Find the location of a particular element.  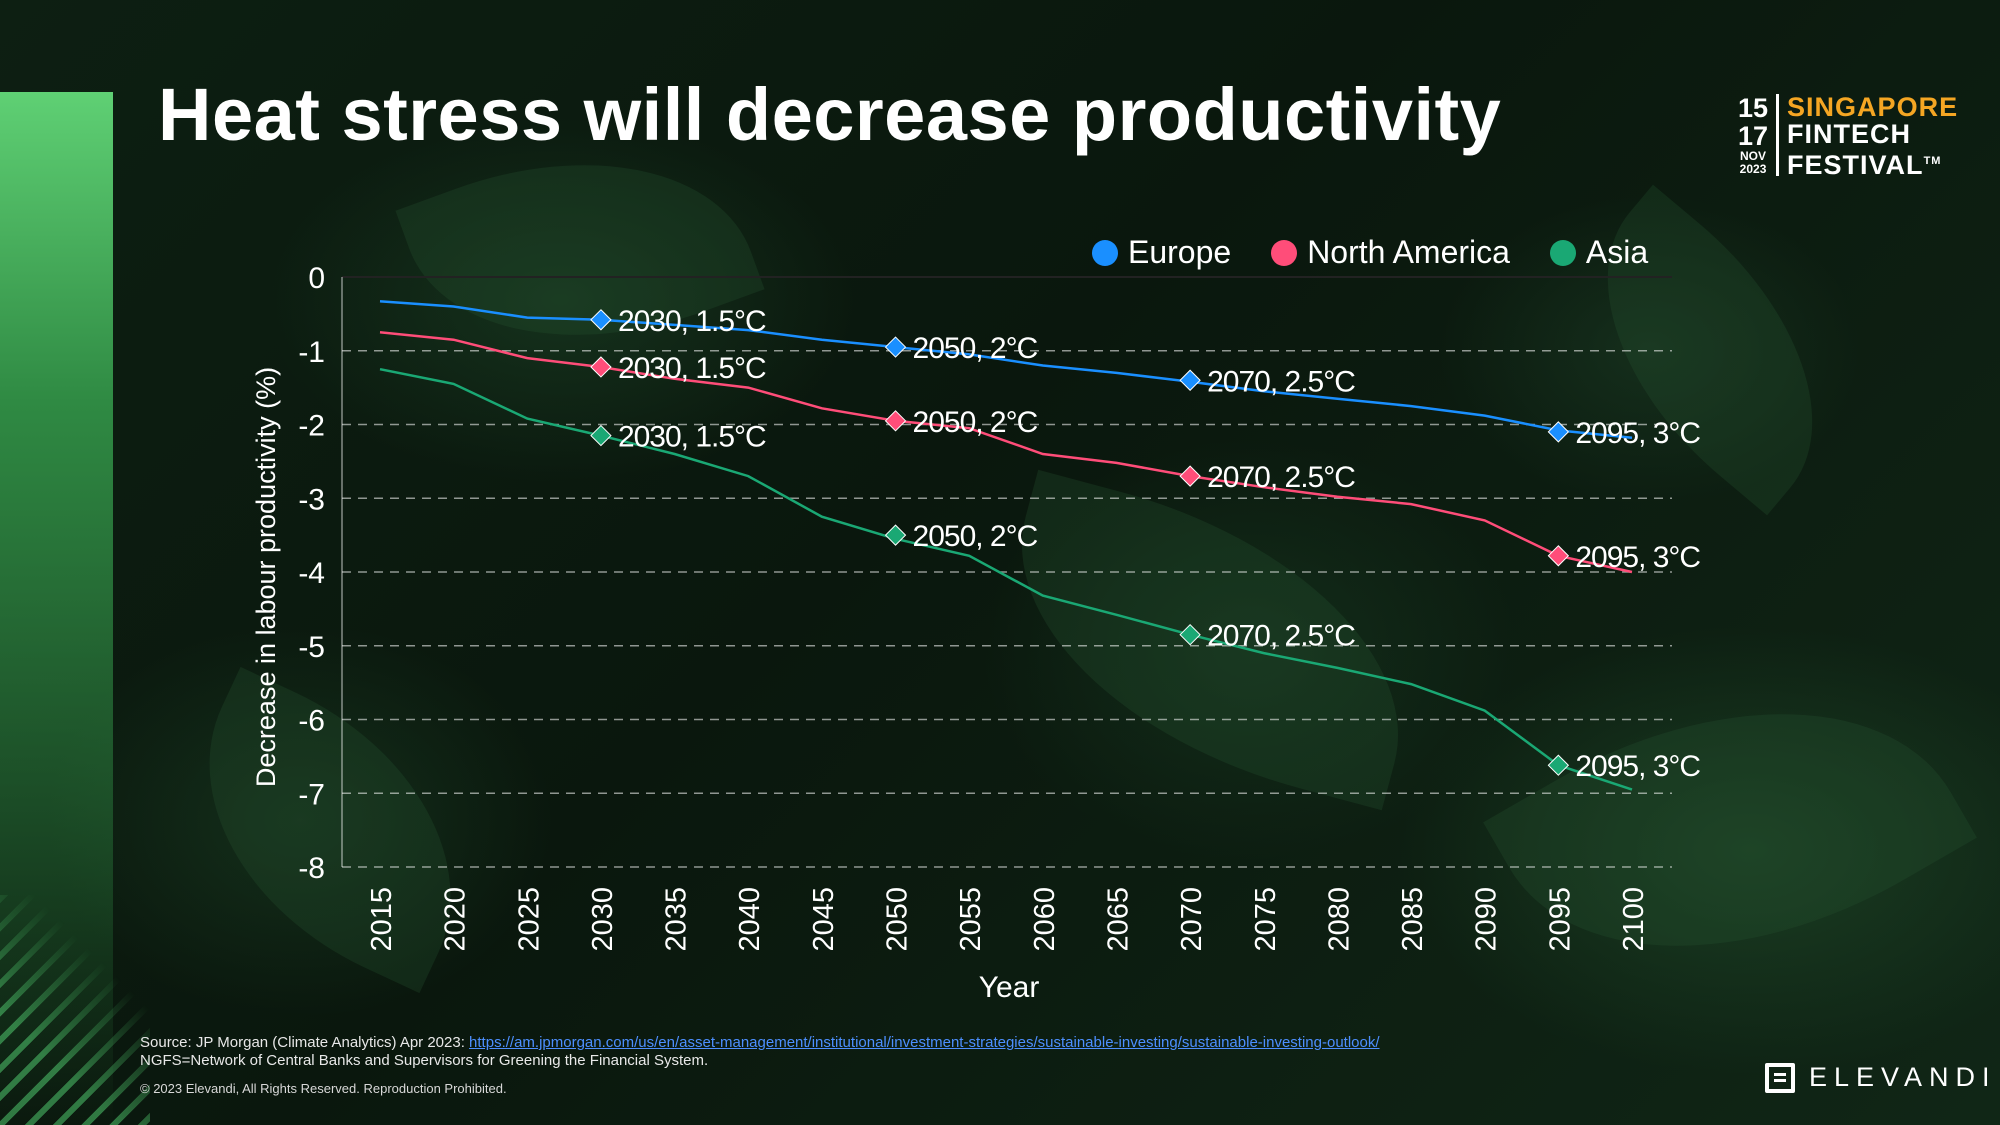

y-tick-label: -1 is located at coordinates (311, 352).